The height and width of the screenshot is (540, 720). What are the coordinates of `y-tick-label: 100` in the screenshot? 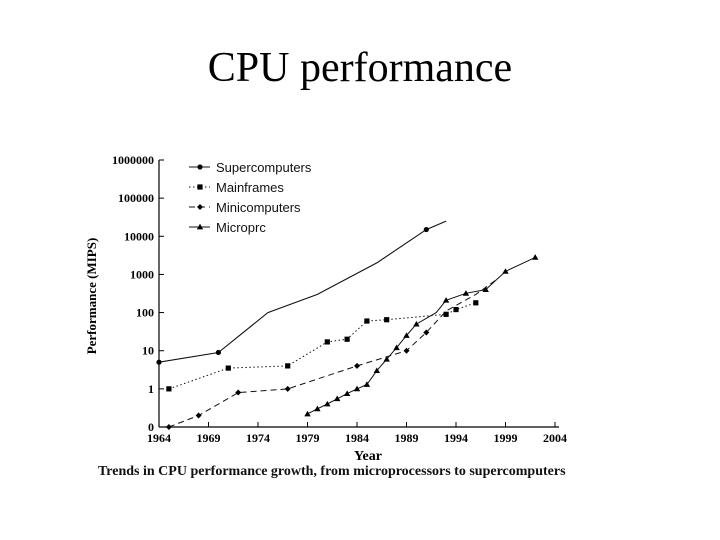 It's located at (145, 313).